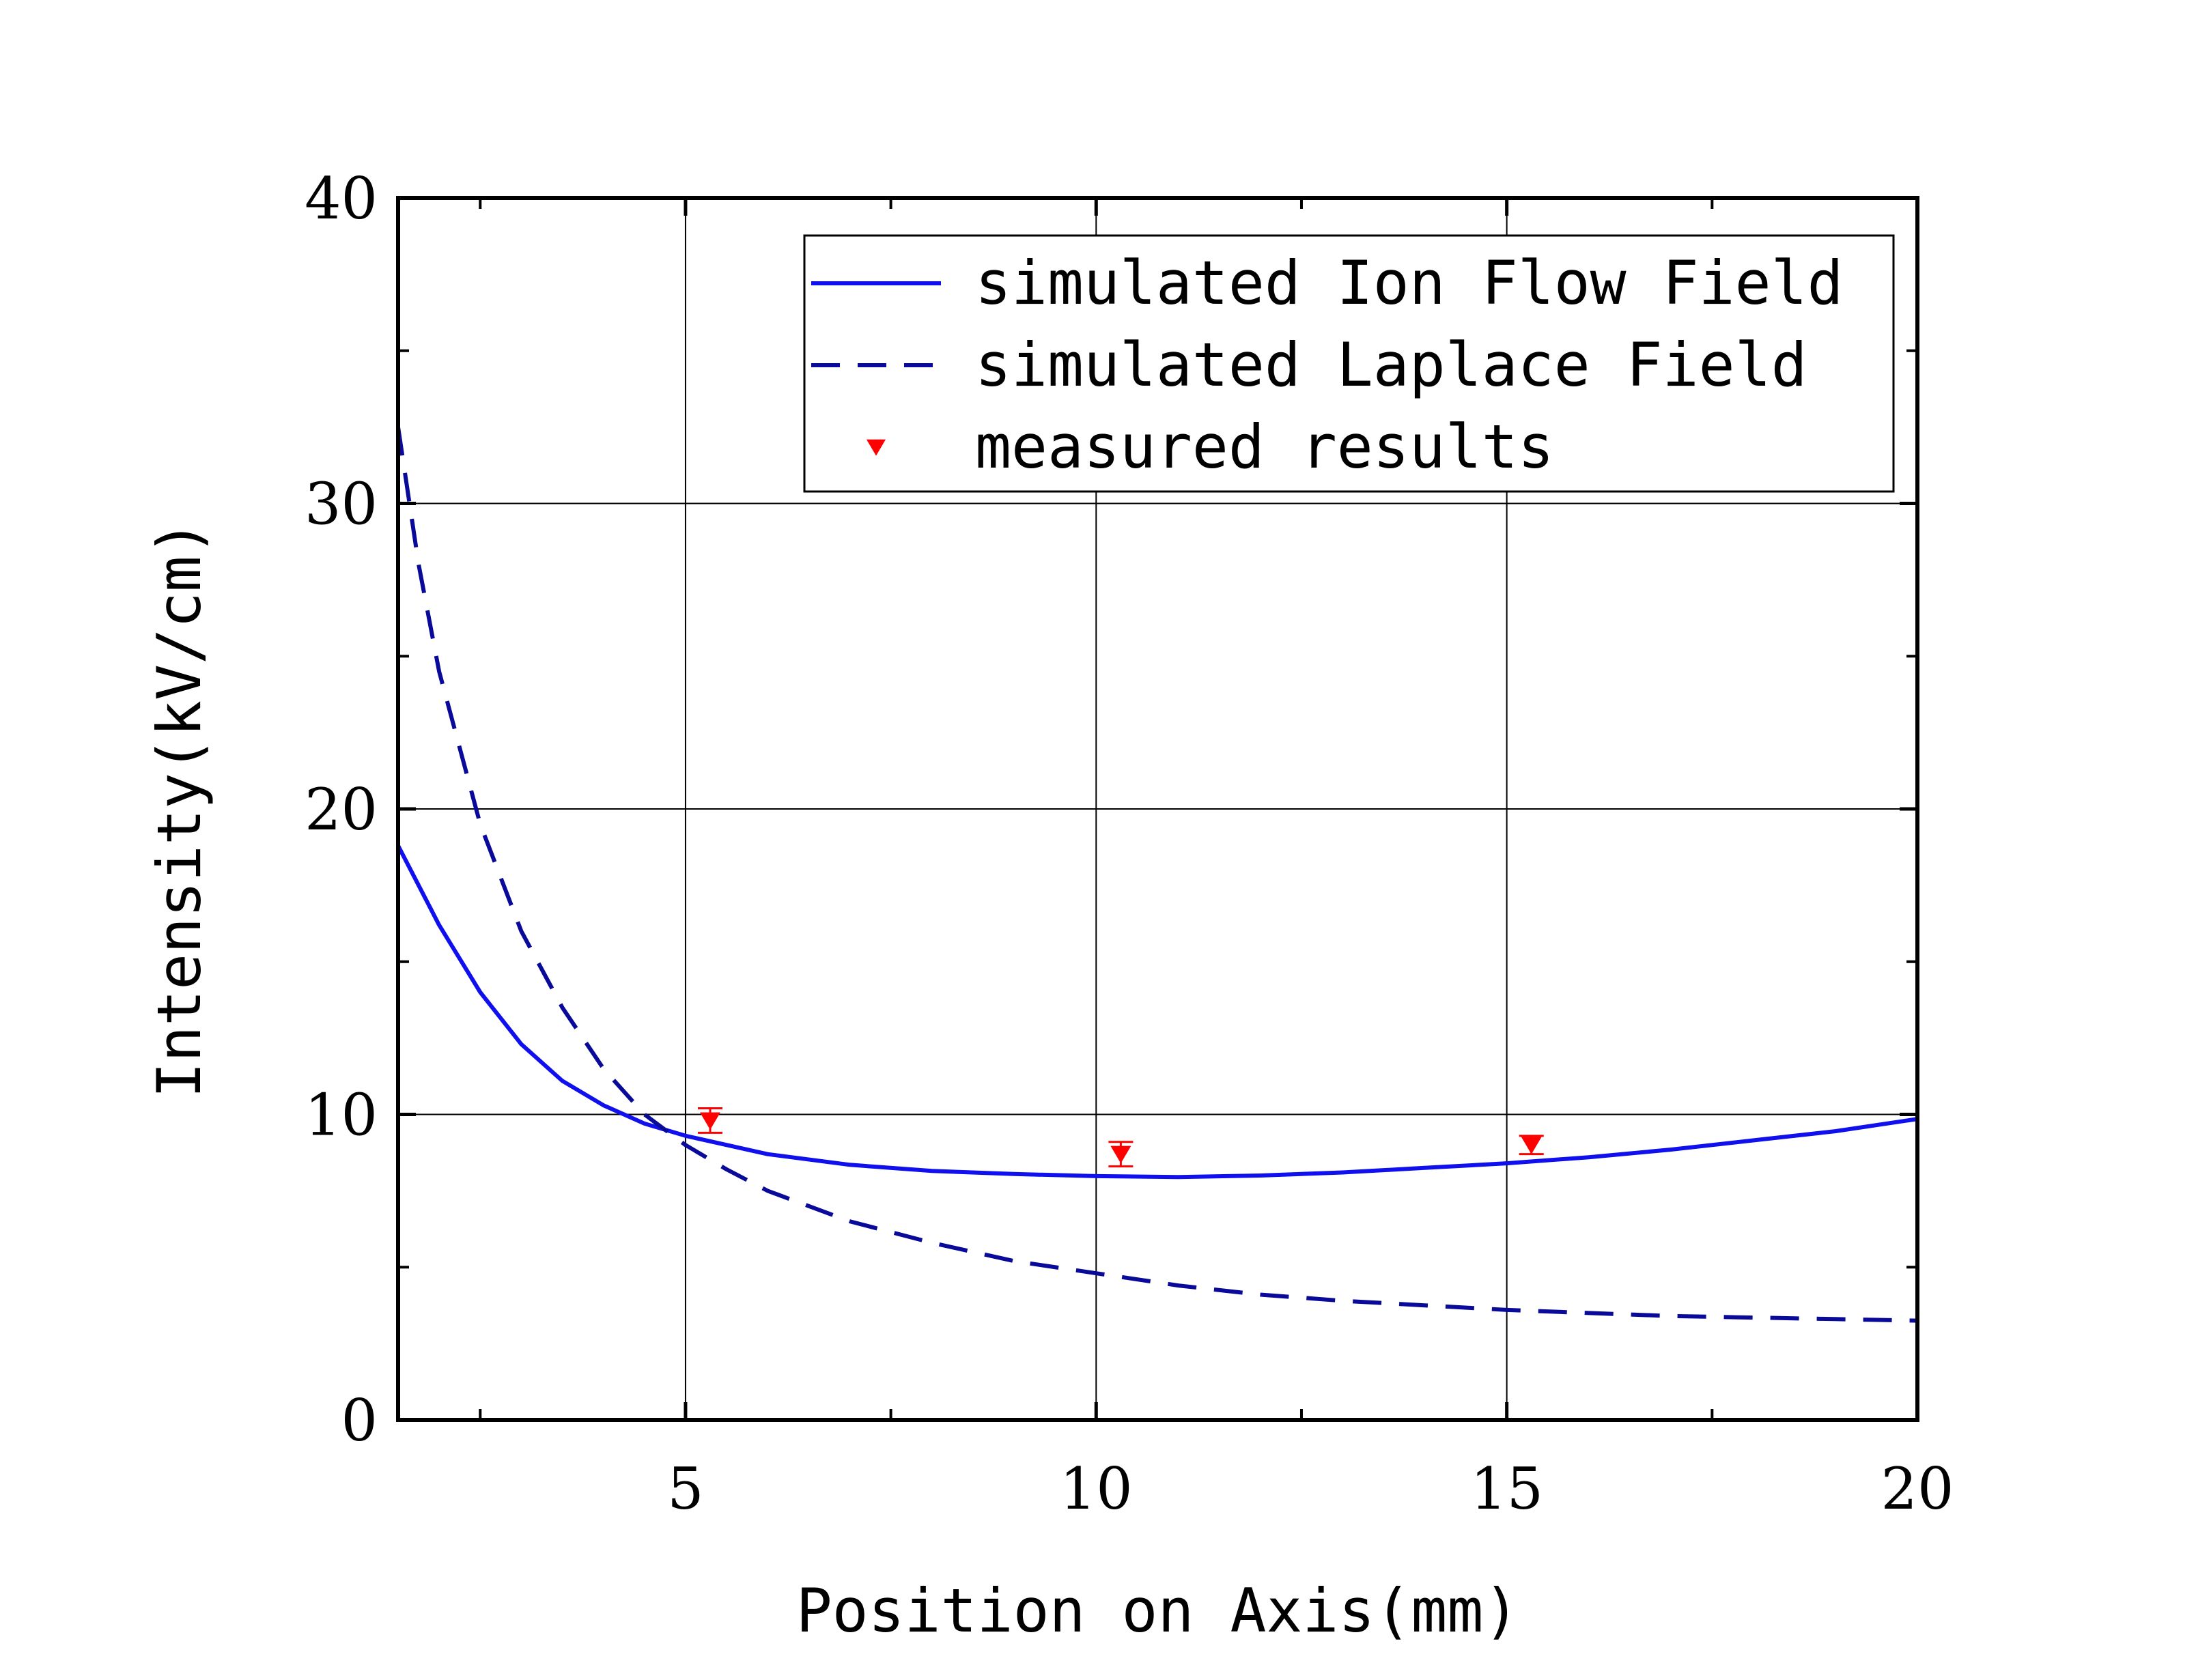 The height and width of the screenshot is (1680, 2196). Describe the element at coordinates (876, 447) in the screenshot. I see `legend-symbol-measured` at that location.